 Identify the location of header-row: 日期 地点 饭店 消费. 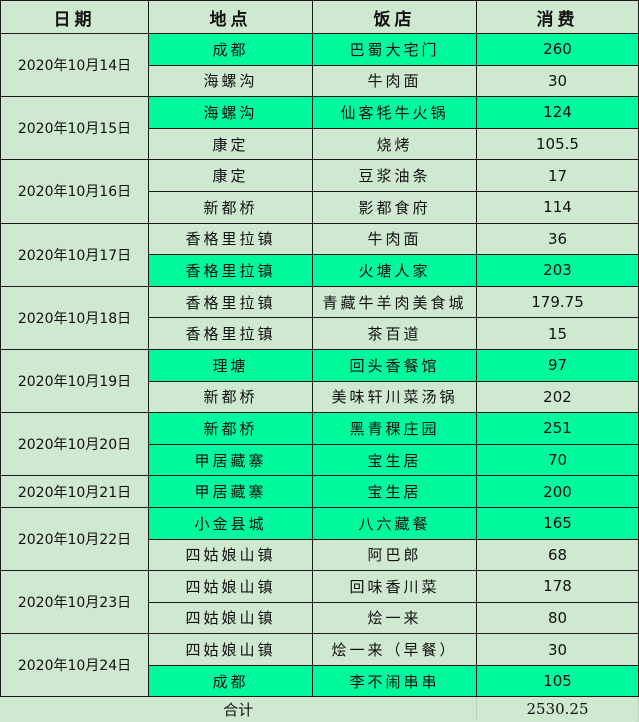
(319, 17).